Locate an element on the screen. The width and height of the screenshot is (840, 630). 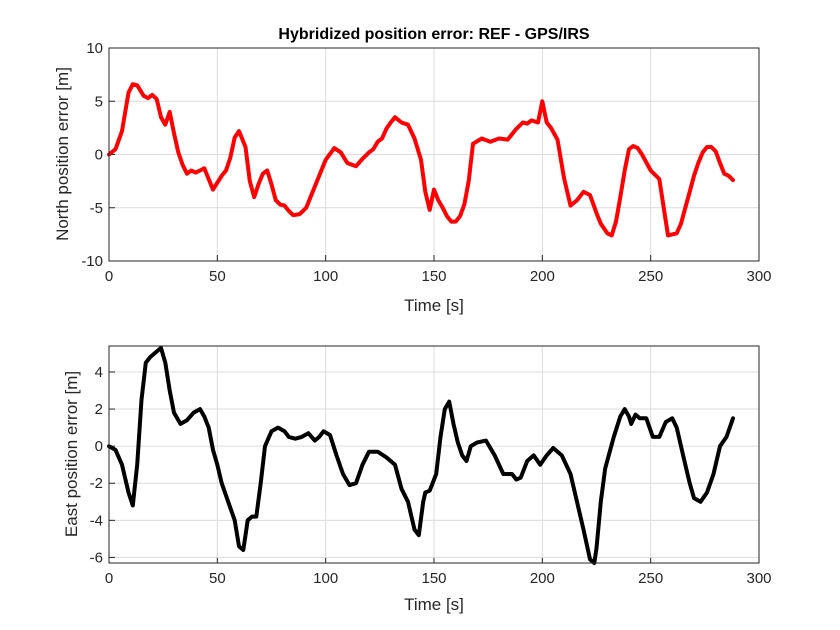
east-y-tick-label: 4 is located at coordinates (99, 372).